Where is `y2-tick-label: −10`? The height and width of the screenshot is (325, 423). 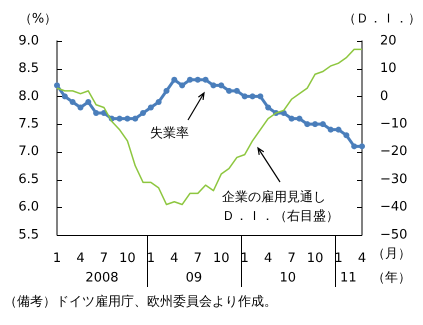
y2-tick-label: −10 is located at coordinates (394, 124).